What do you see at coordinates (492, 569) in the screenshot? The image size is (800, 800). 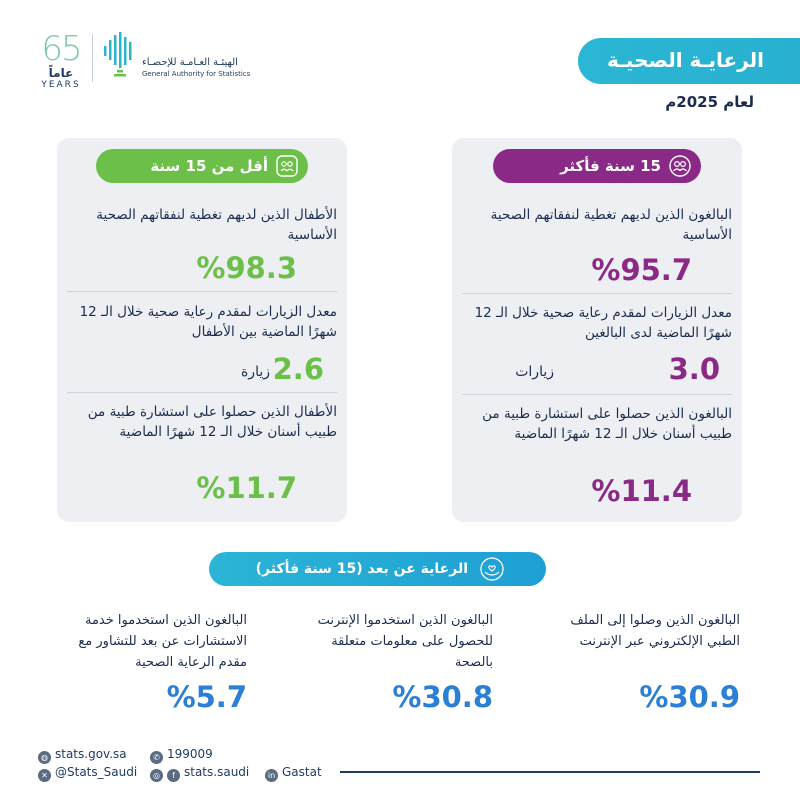 I see `care-hands-icon` at bounding box center [492, 569].